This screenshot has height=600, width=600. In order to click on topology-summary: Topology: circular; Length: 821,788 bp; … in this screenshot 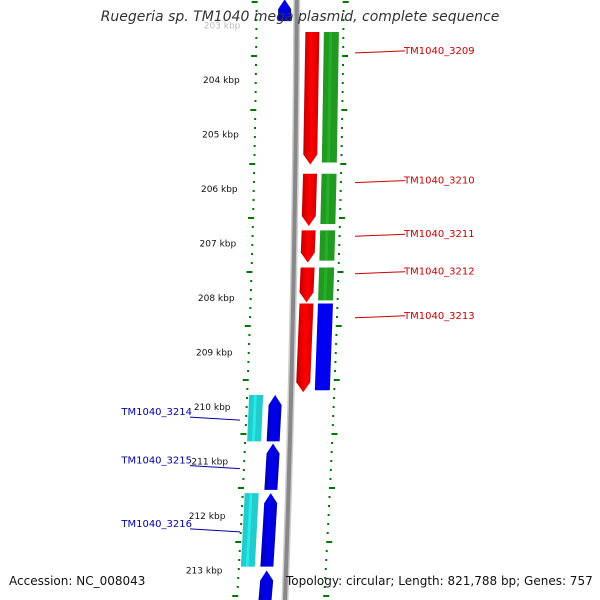, I will do `click(439, 581)`.